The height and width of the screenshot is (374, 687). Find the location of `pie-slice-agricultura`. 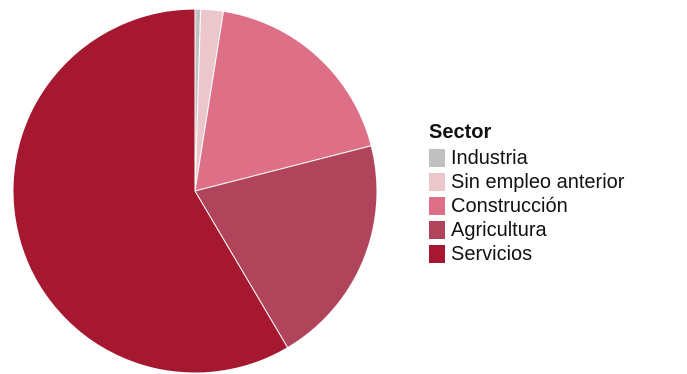

pie-slice-agricultura is located at coordinates (286, 247).